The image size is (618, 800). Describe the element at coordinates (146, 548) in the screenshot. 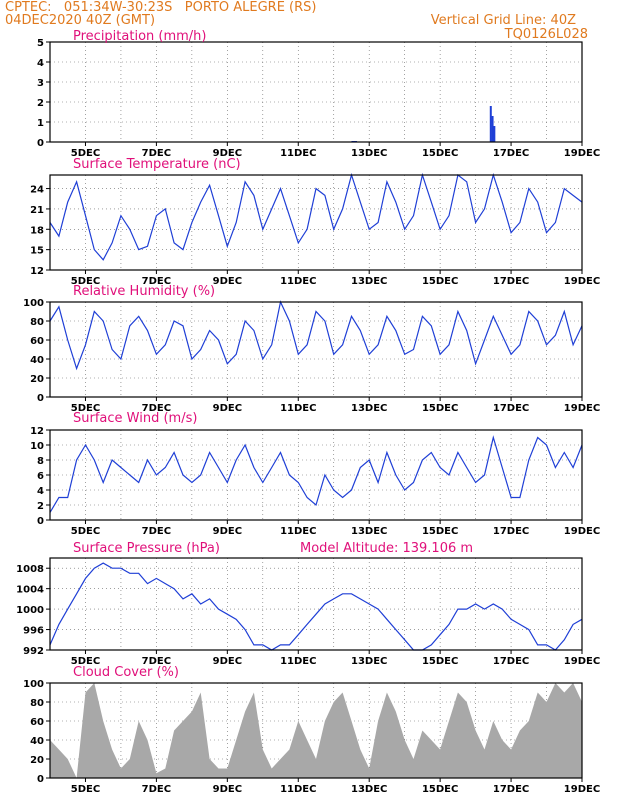

I see `panel-title: Surface Pressure (hPa)` at that location.